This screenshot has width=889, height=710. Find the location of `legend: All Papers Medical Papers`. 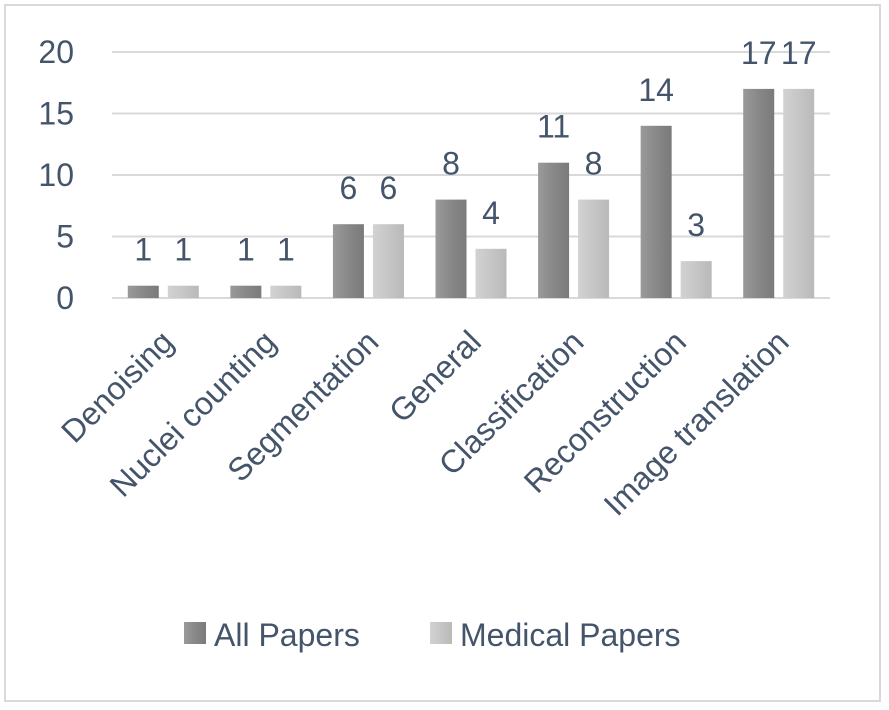

legend: All Papers Medical Papers is located at coordinates (432, 635).